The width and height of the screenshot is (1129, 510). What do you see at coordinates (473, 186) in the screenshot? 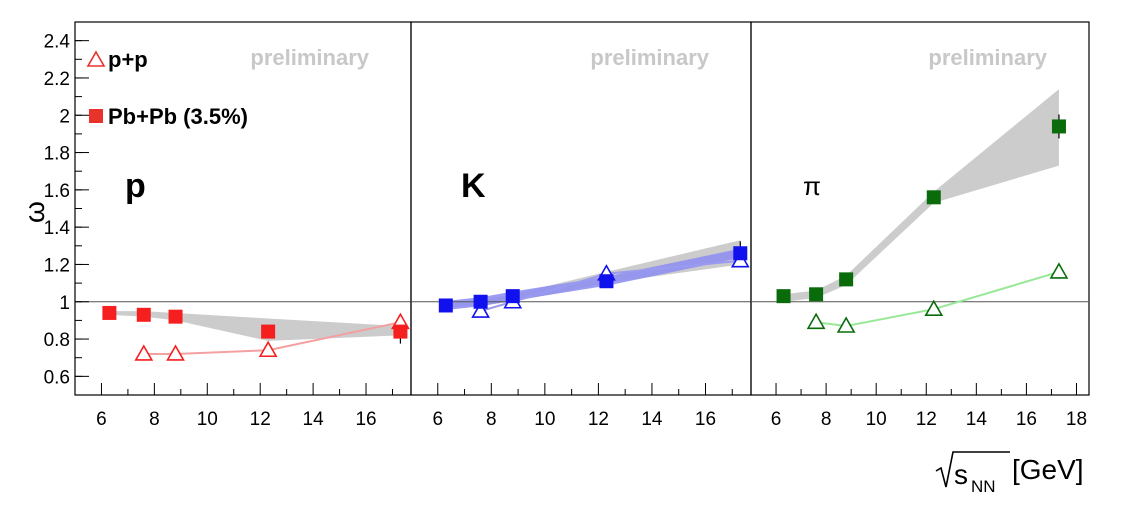
I see `panel-label: K` at bounding box center [473, 186].